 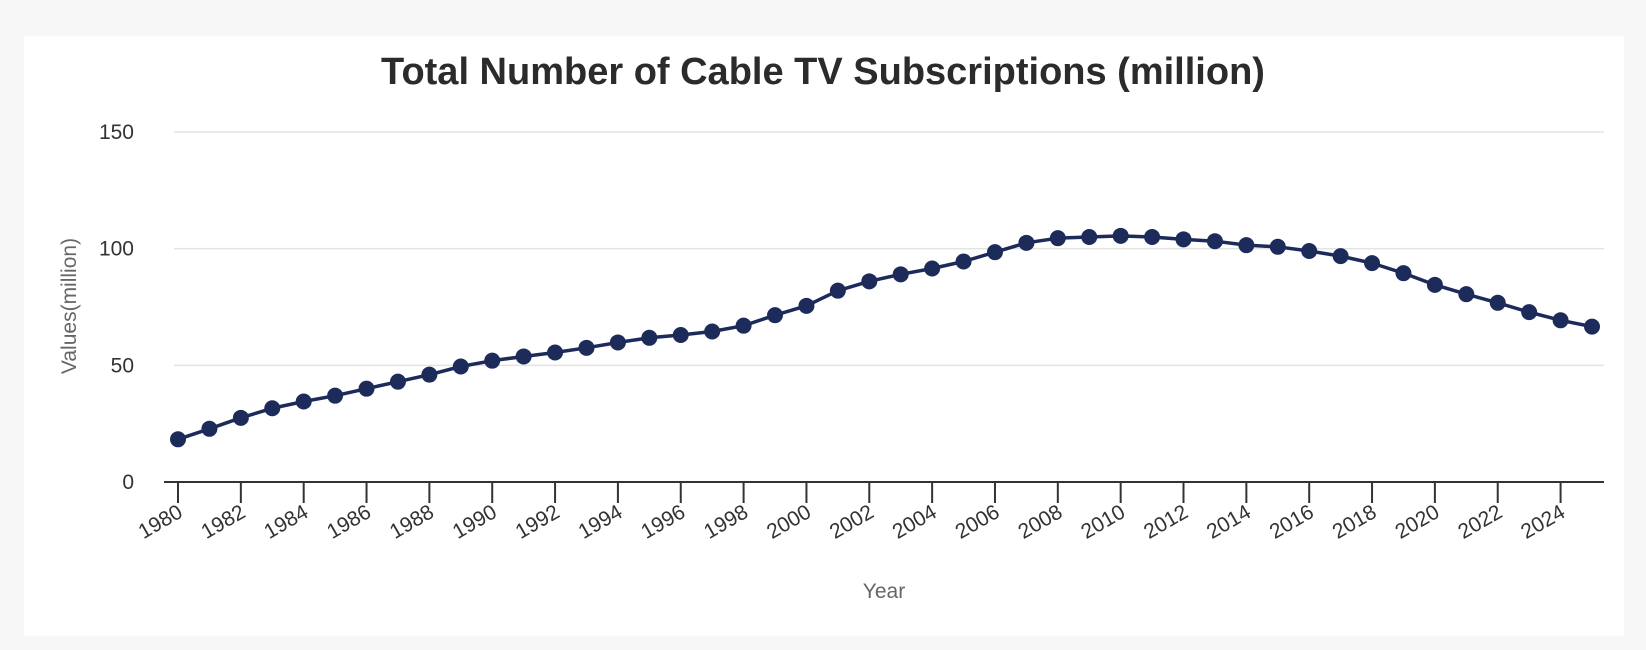 What do you see at coordinates (932, 268) in the screenshot?
I see `data-point-2004` at bounding box center [932, 268].